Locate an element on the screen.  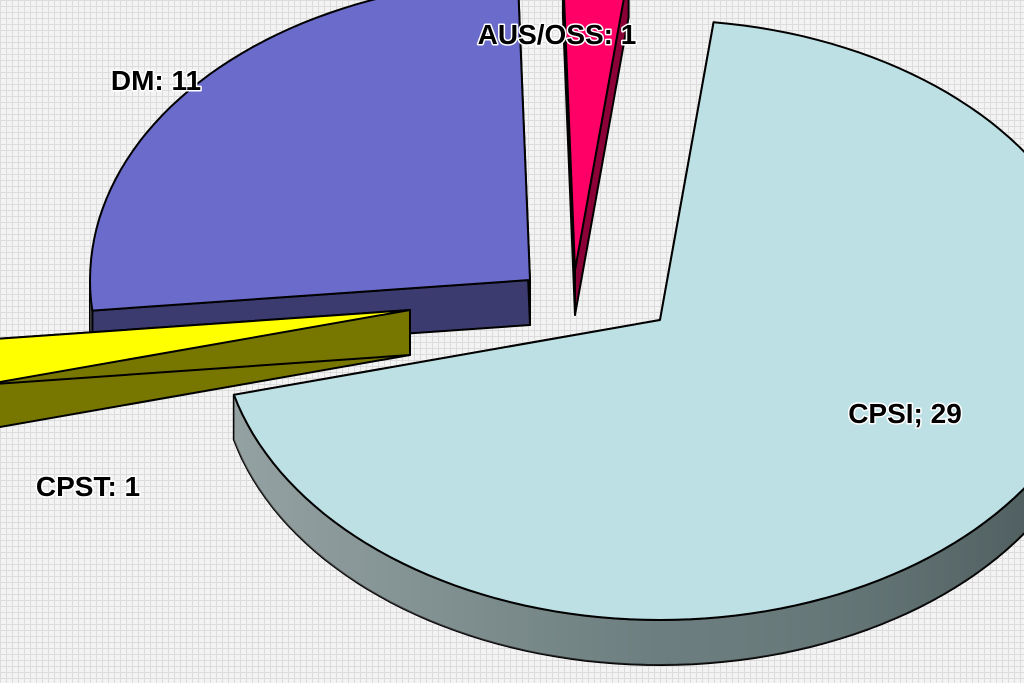
label-cpsi: CPSI; 29 is located at coordinates (905, 413).